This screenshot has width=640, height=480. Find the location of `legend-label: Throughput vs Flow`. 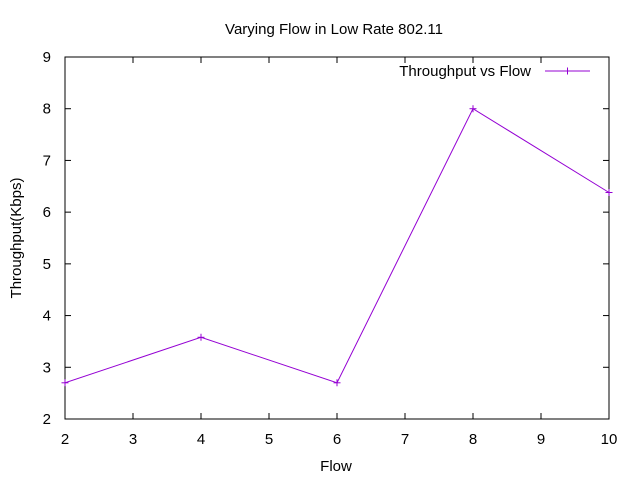

legend-label: Throughput vs Flow is located at coordinates (465, 71).